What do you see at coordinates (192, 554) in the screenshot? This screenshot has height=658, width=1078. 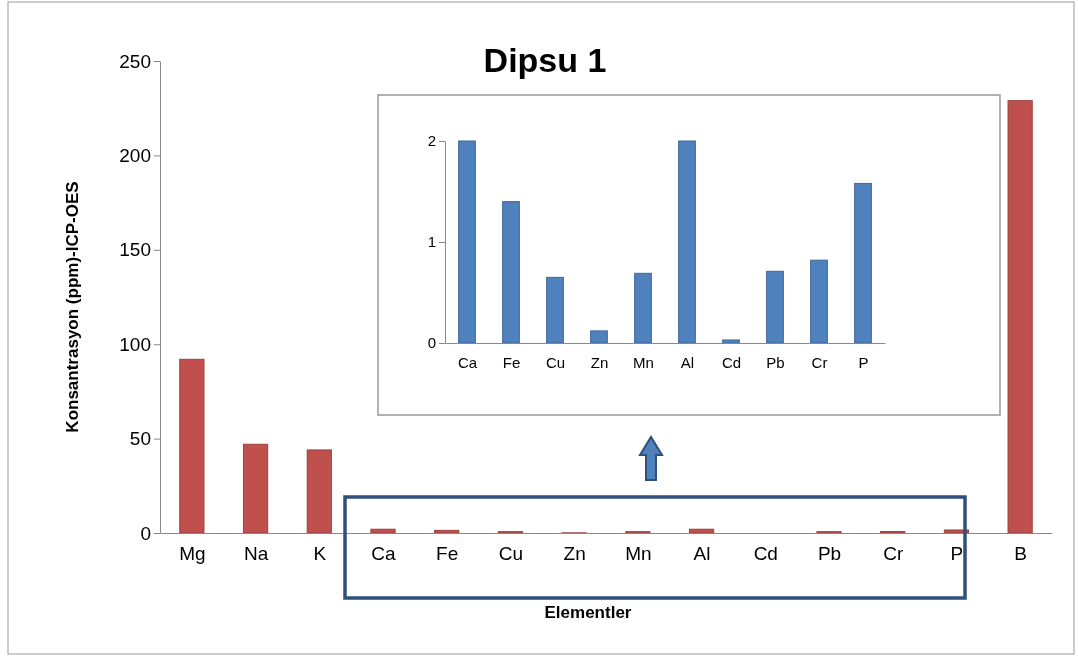 I see `x-tick-label: Mg` at bounding box center [192, 554].